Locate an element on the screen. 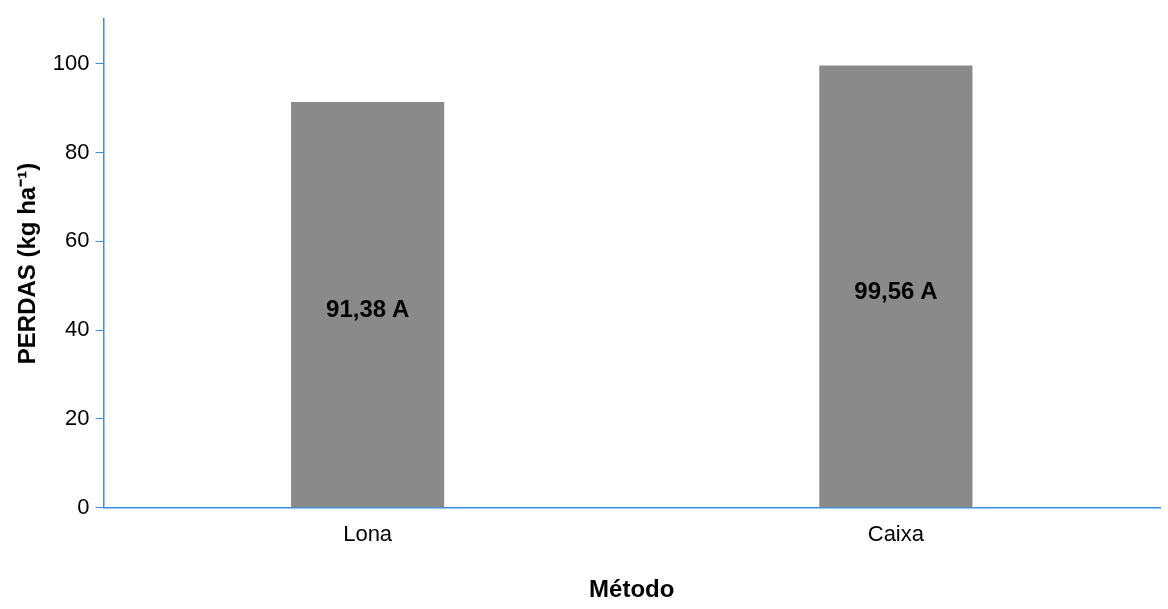  data-label: 99,56 A is located at coordinates (896, 291).